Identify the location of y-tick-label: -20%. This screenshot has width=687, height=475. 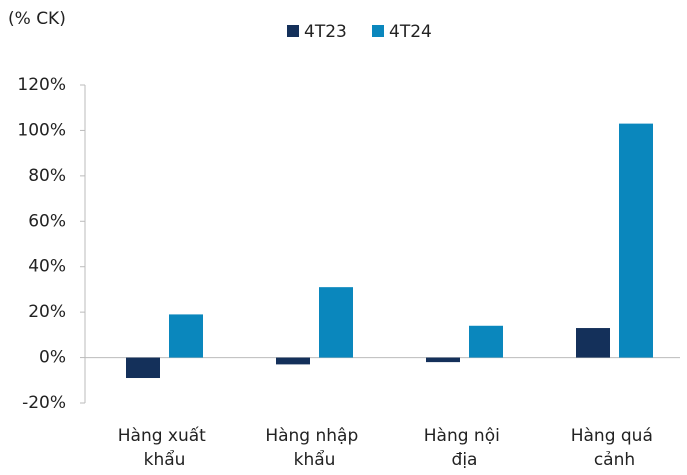
(44, 403).